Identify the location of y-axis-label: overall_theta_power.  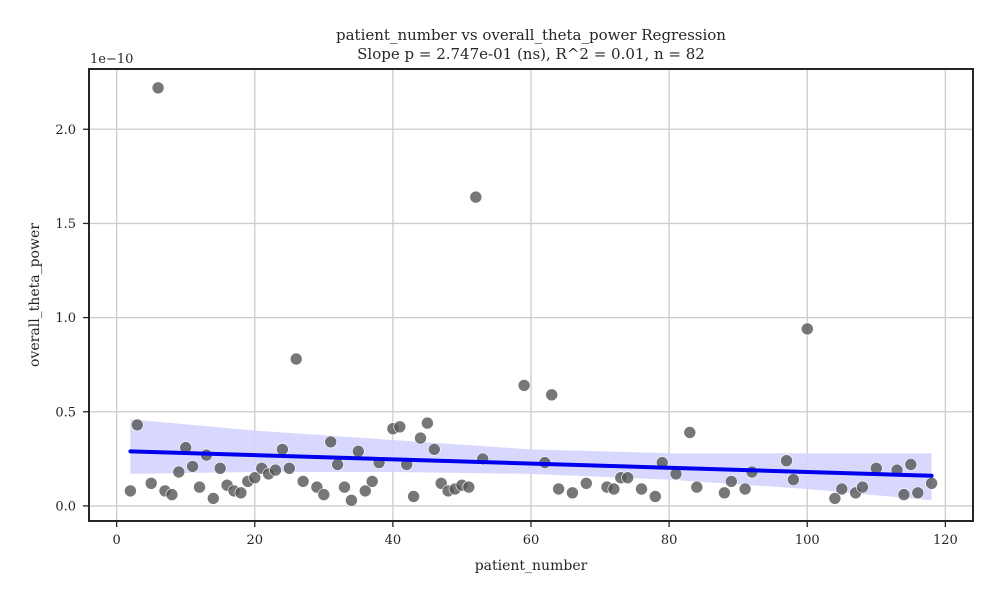
(35, 295).